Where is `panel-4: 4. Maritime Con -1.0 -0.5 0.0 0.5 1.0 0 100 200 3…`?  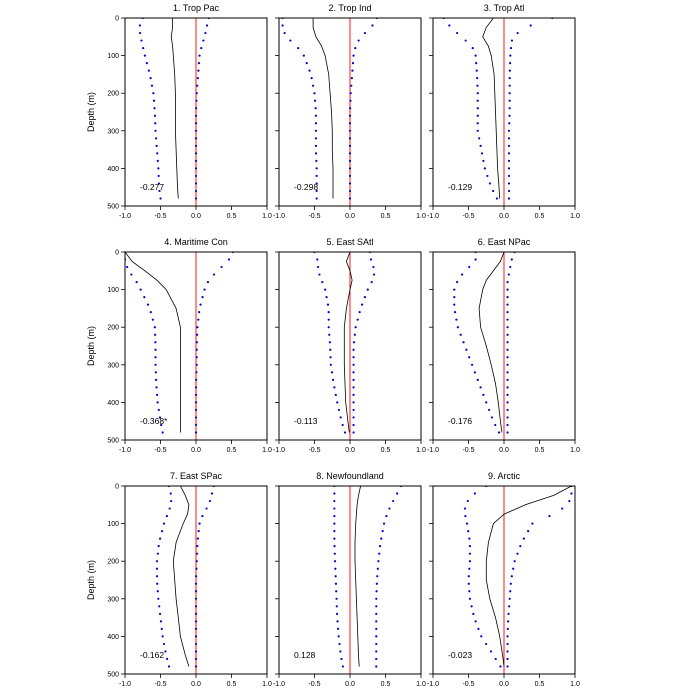 panel-4: 4. Maritime Con -1.0 -0.5 0.0 0.5 1.0 0 100 200 3… is located at coordinates (179, 345).